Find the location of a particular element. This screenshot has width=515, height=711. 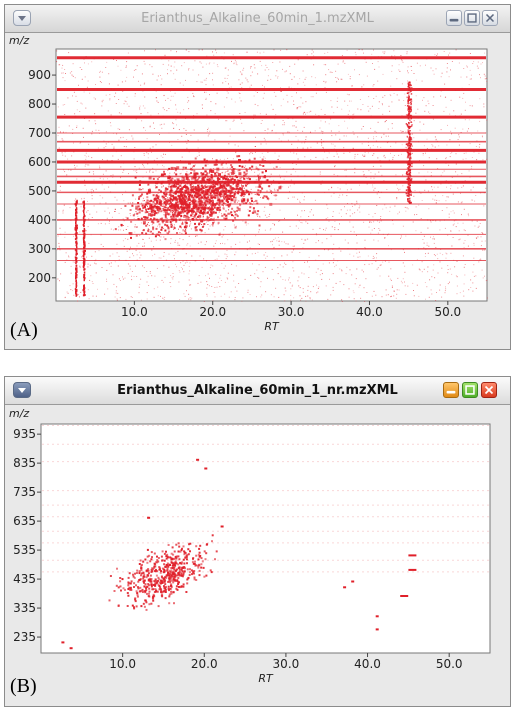

minimize-icon is located at coordinates (451, 392).